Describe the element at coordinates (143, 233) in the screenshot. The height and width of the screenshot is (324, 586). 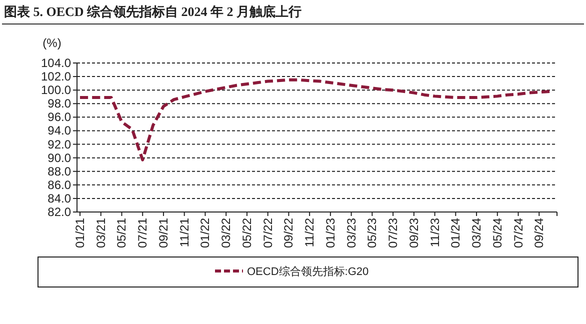
I see `x-tick-label: 07/21` at that location.